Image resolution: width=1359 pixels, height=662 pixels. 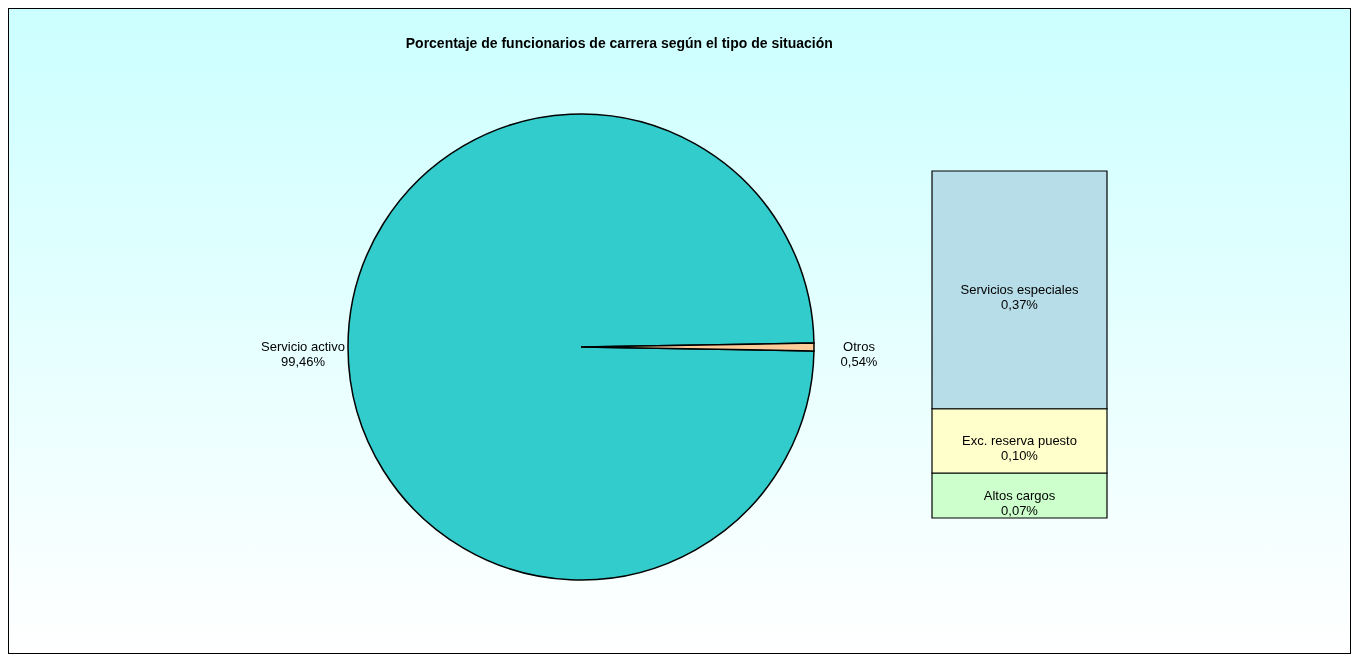 What do you see at coordinates (1020, 455) in the screenshot?
I see `data-label: 0,10%` at bounding box center [1020, 455].